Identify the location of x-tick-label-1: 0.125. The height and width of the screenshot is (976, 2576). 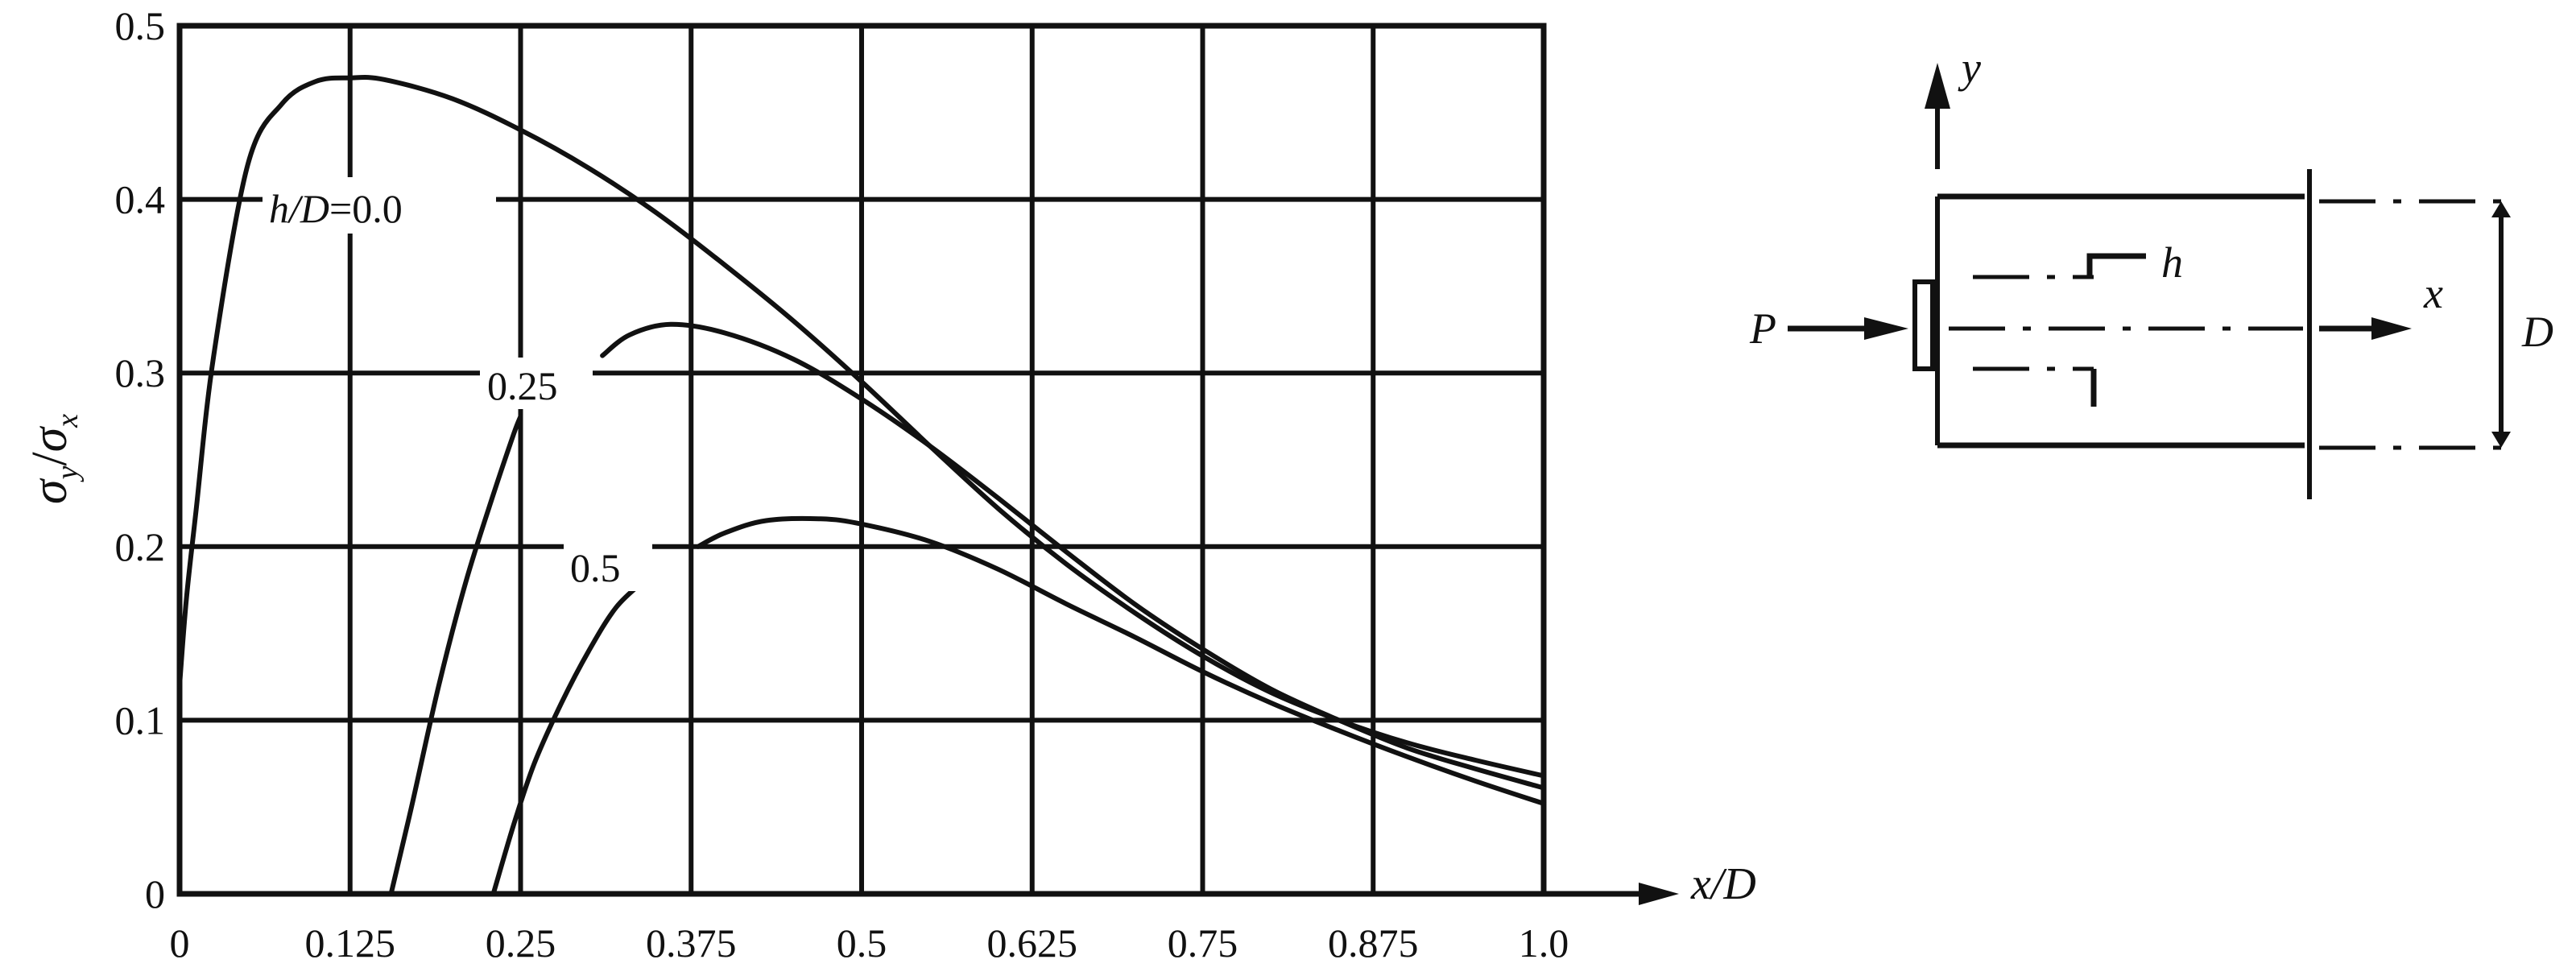
(350, 943).